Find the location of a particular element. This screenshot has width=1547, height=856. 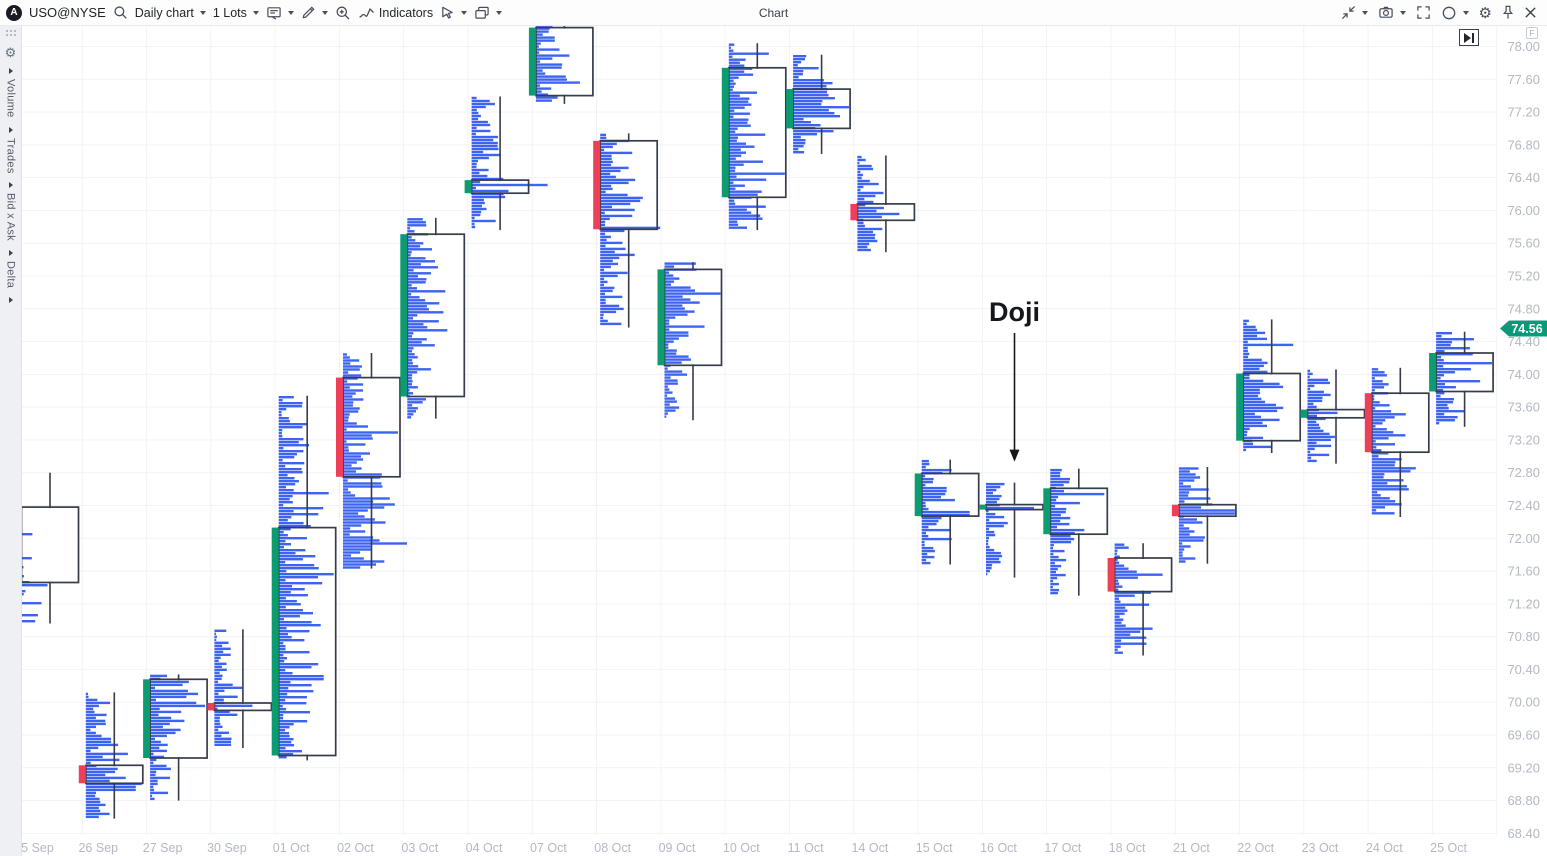

layout-windows-icon is located at coordinates (482, 12).